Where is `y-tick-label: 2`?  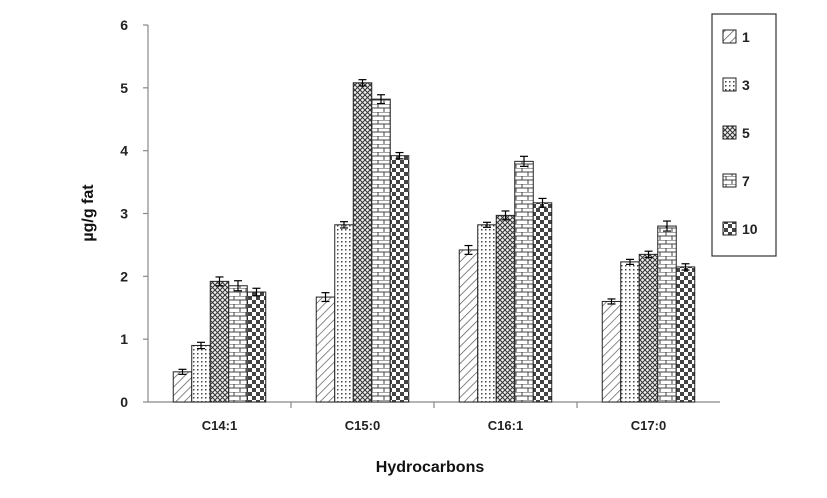 y-tick-label: 2 is located at coordinates (124, 276).